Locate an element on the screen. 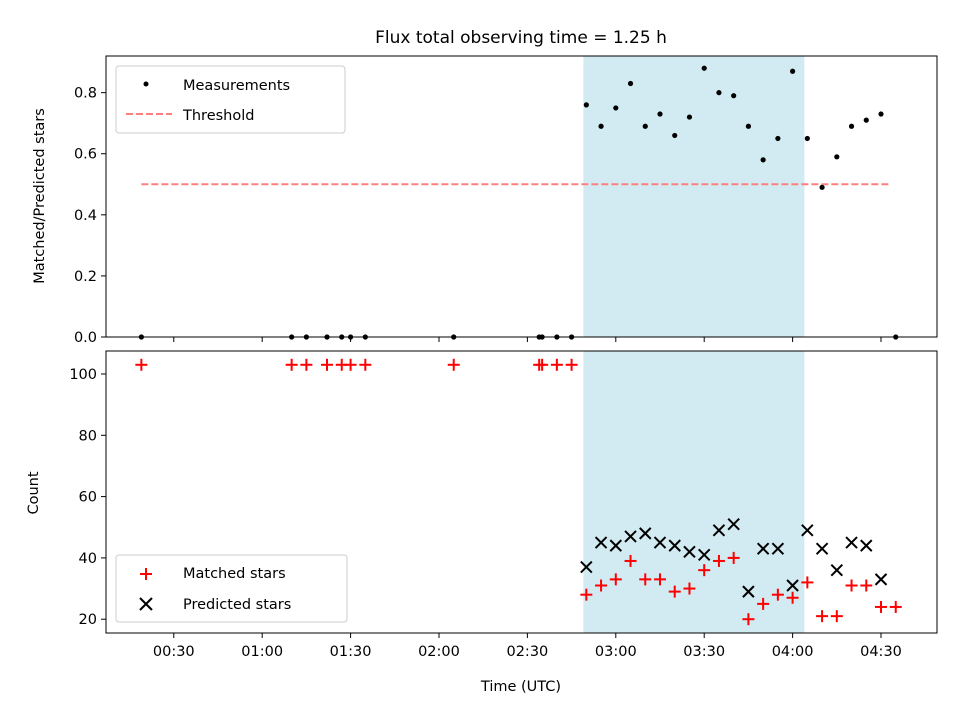 The height and width of the screenshot is (720, 960). bottom-y-tick-label: 40 is located at coordinates (88, 559).